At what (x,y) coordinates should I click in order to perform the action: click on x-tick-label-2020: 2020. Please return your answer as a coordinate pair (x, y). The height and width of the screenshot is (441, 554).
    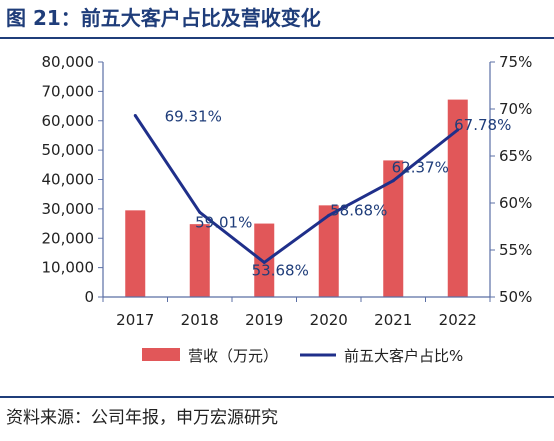
    Looking at the image, I should click on (329, 320).